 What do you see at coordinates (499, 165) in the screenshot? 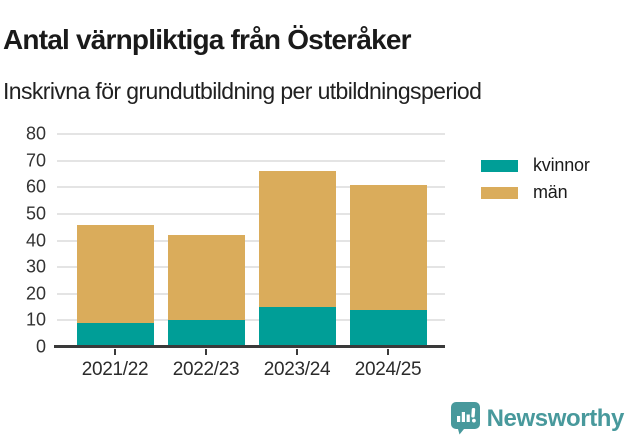
I see `legend-swatch-kvinnor` at bounding box center [499, 165].